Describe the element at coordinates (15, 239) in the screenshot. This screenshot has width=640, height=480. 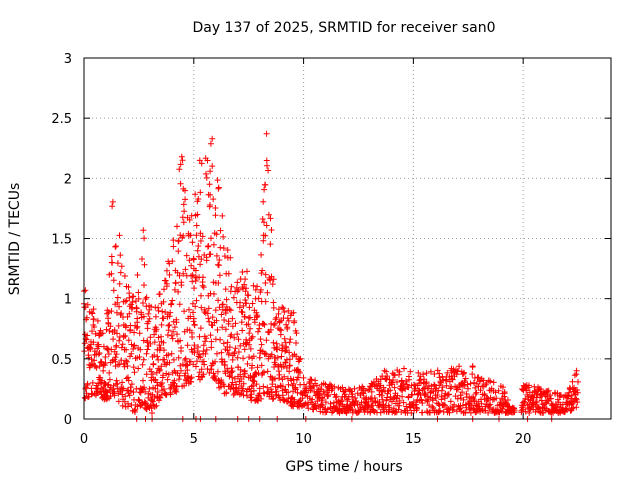
I see `y-axis-label: SRMTID / TECUs` at that location.